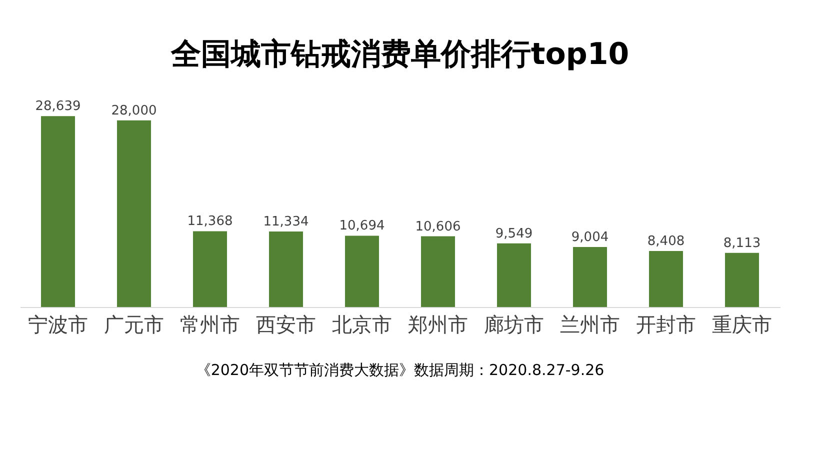 The image size is (831, 465). I want to click on x-tick-label: 开封市, so click(666, 324).